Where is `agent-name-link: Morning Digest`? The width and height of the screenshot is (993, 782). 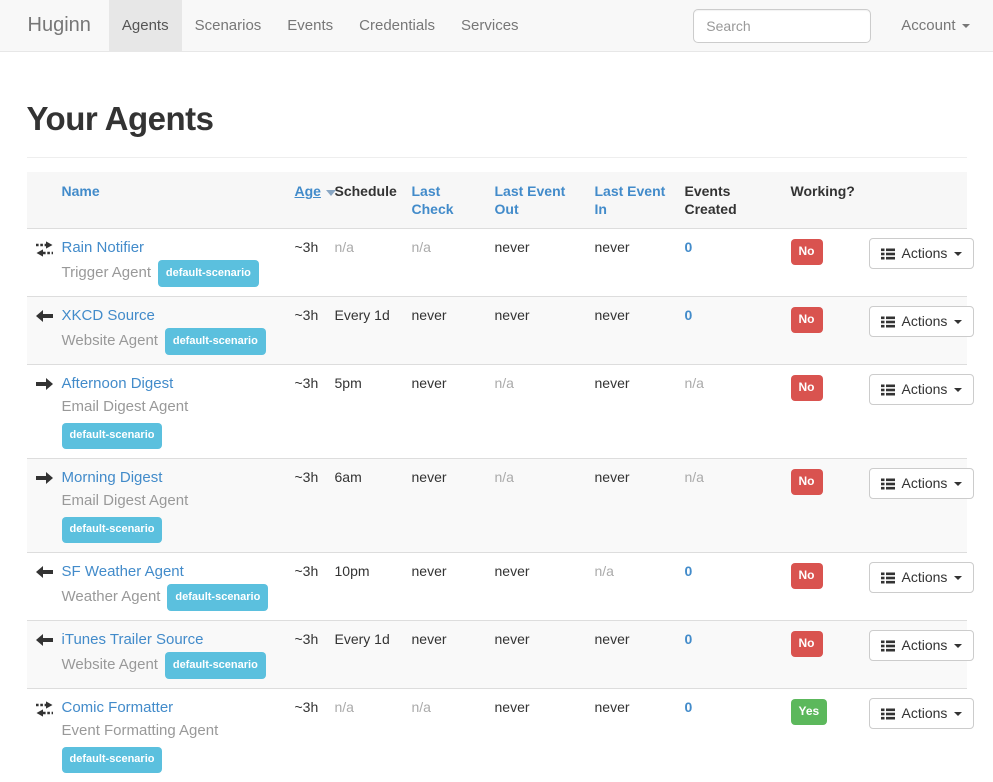
agent-name-link: Morning Digest is located at coordinates (112, 478).